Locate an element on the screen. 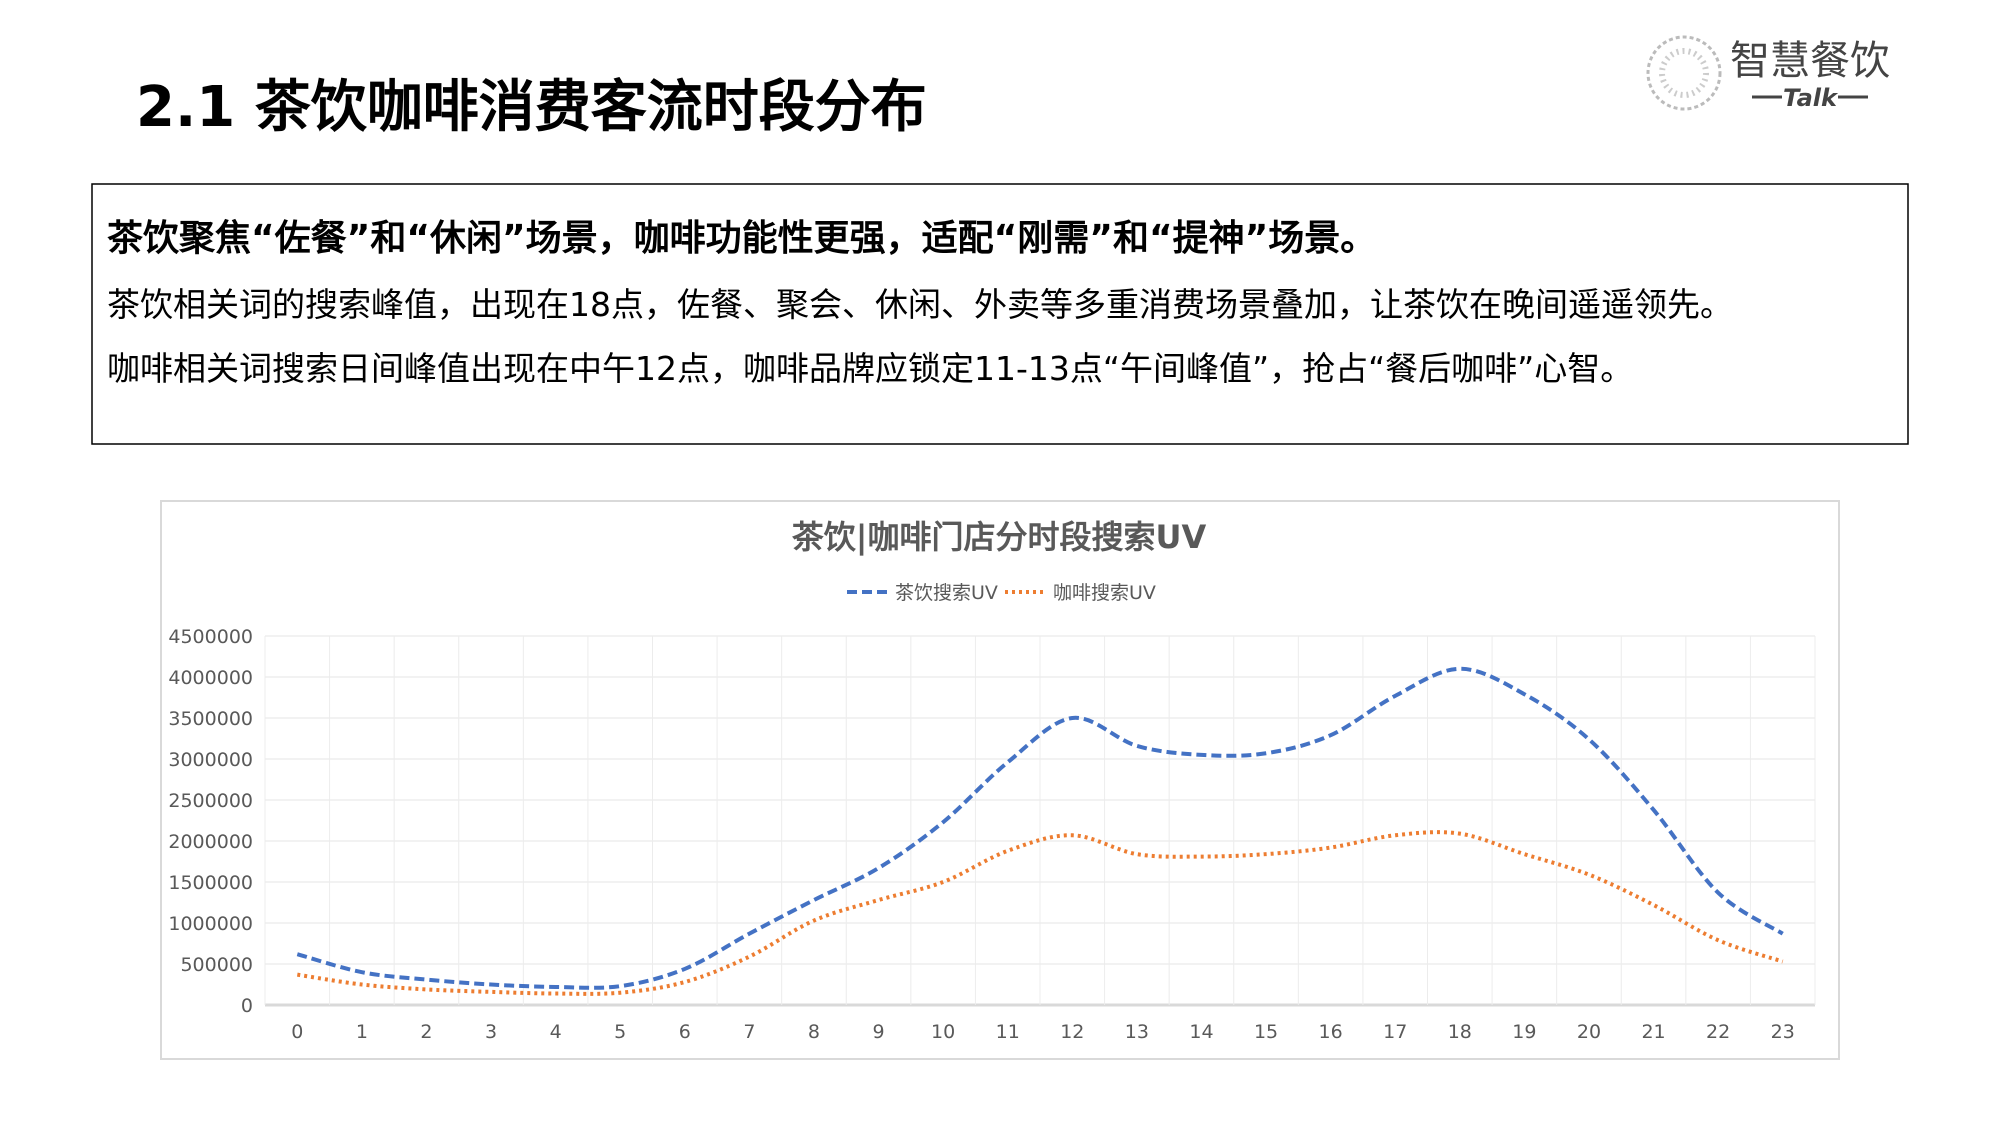  legend-label: 咖啡搜索UV is located at coordinates (1104, 593).